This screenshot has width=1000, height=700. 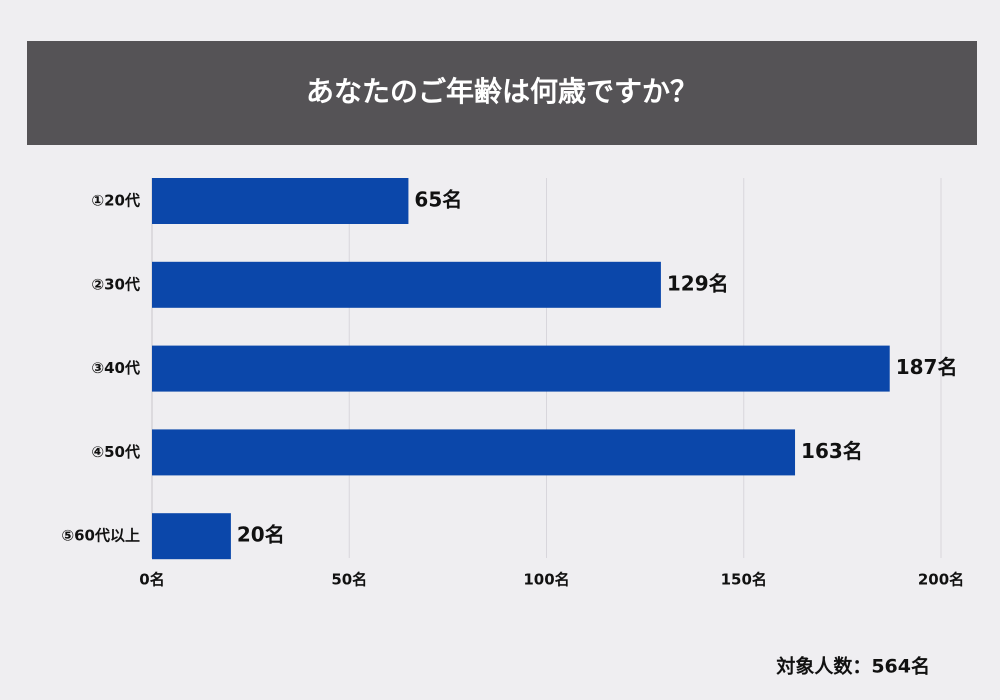 I want to click on x-tick-label: 200名, so click(x=941, y=580).